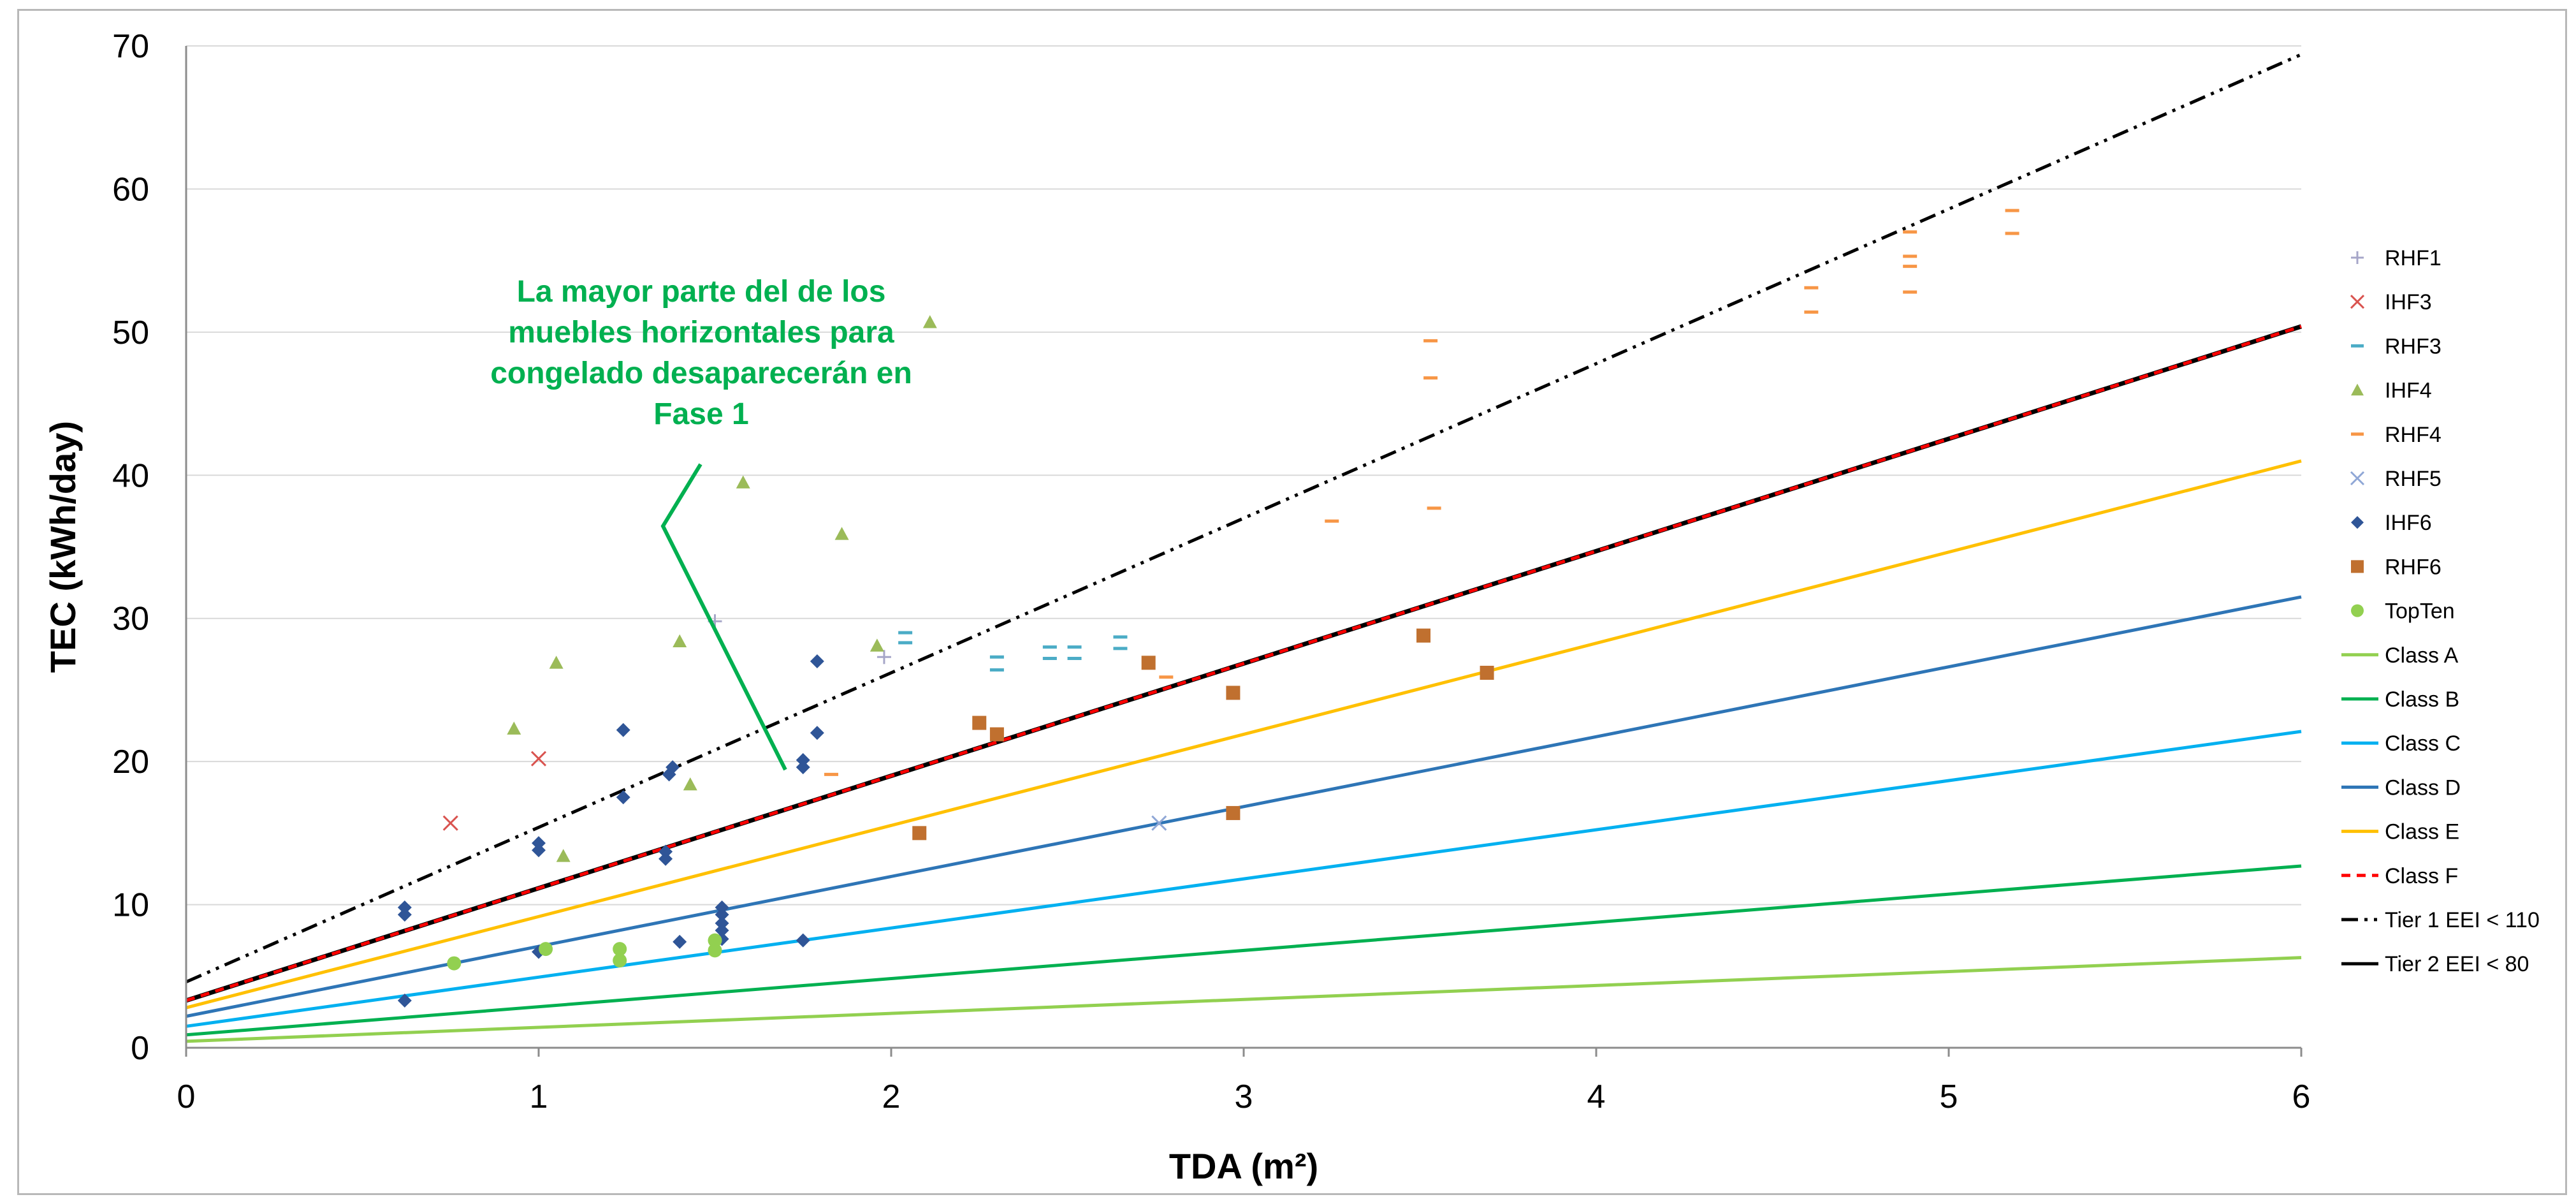 Image resolution: width=2576 pixels, height=1204 pixels. I want to click on y-tick-label: 70, so click(130, 46).